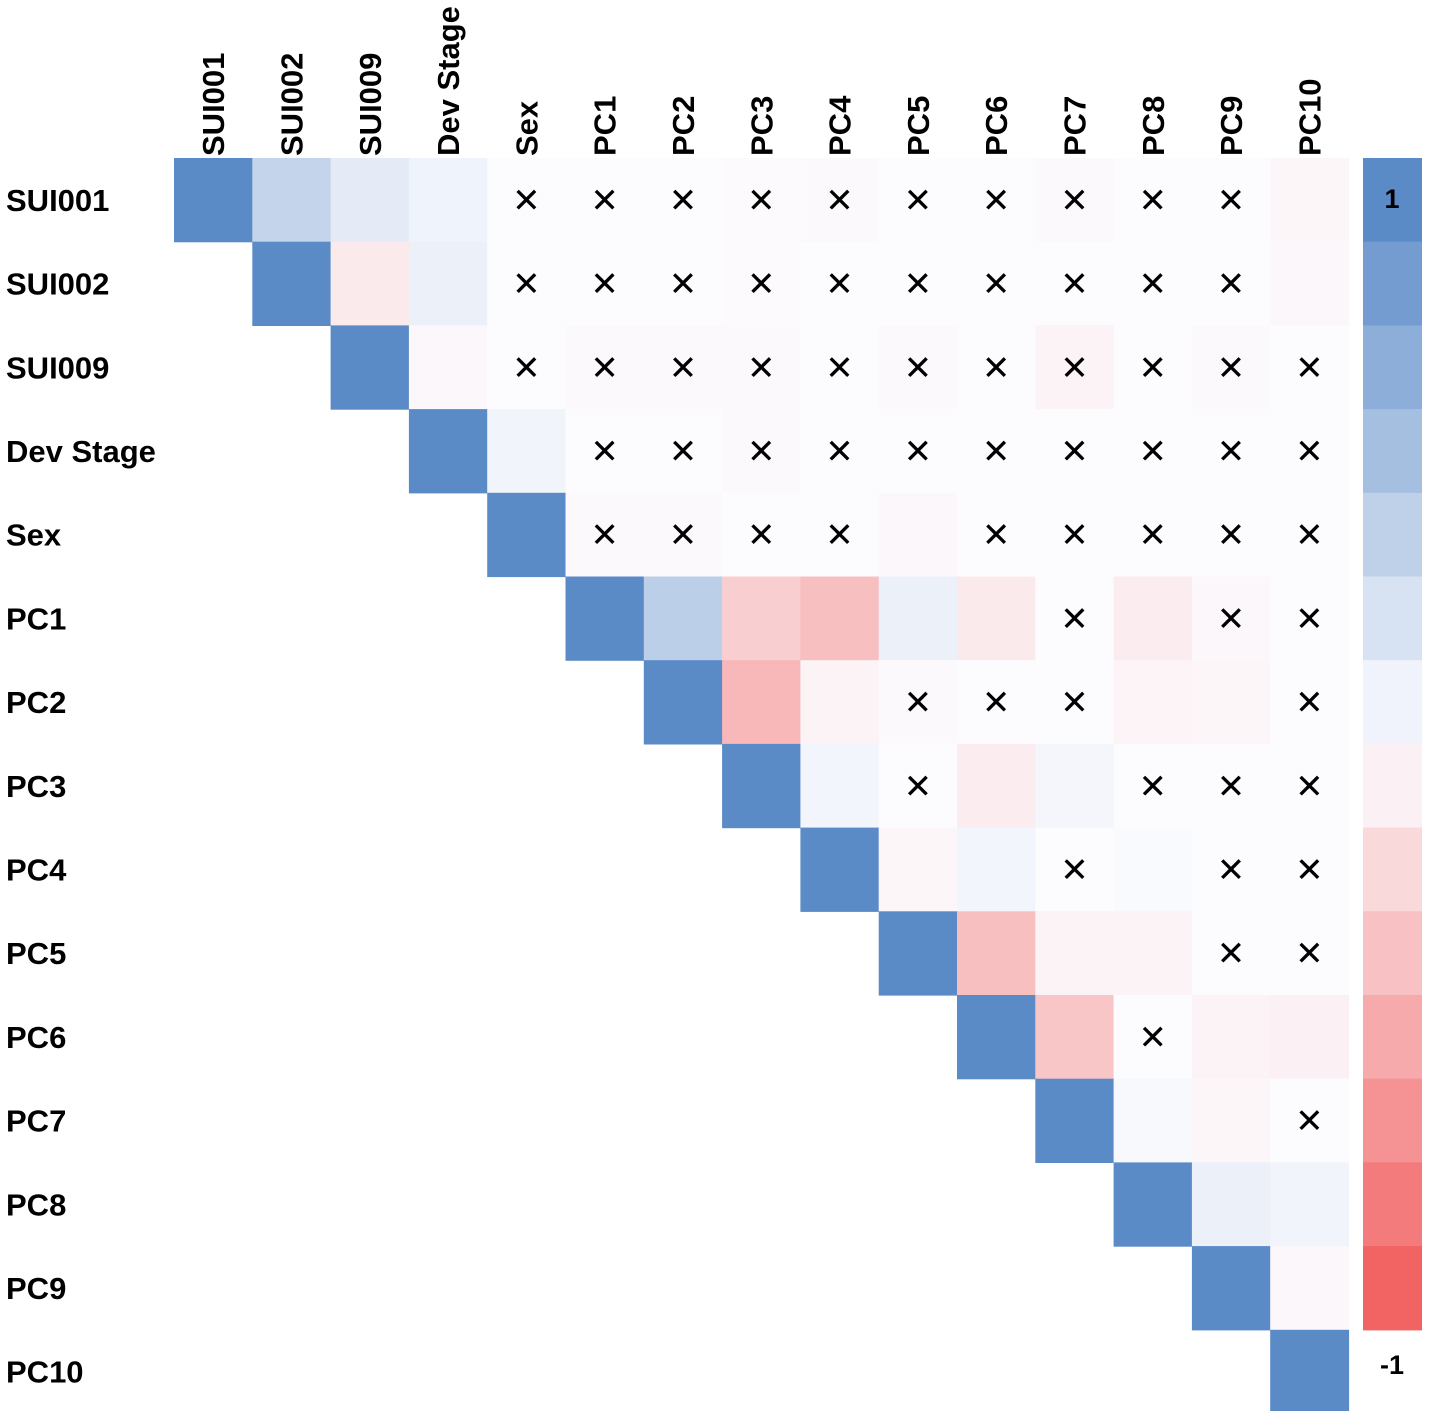  I want to click on heatmap-cell-sui002-pc8, so click(1153, 283).